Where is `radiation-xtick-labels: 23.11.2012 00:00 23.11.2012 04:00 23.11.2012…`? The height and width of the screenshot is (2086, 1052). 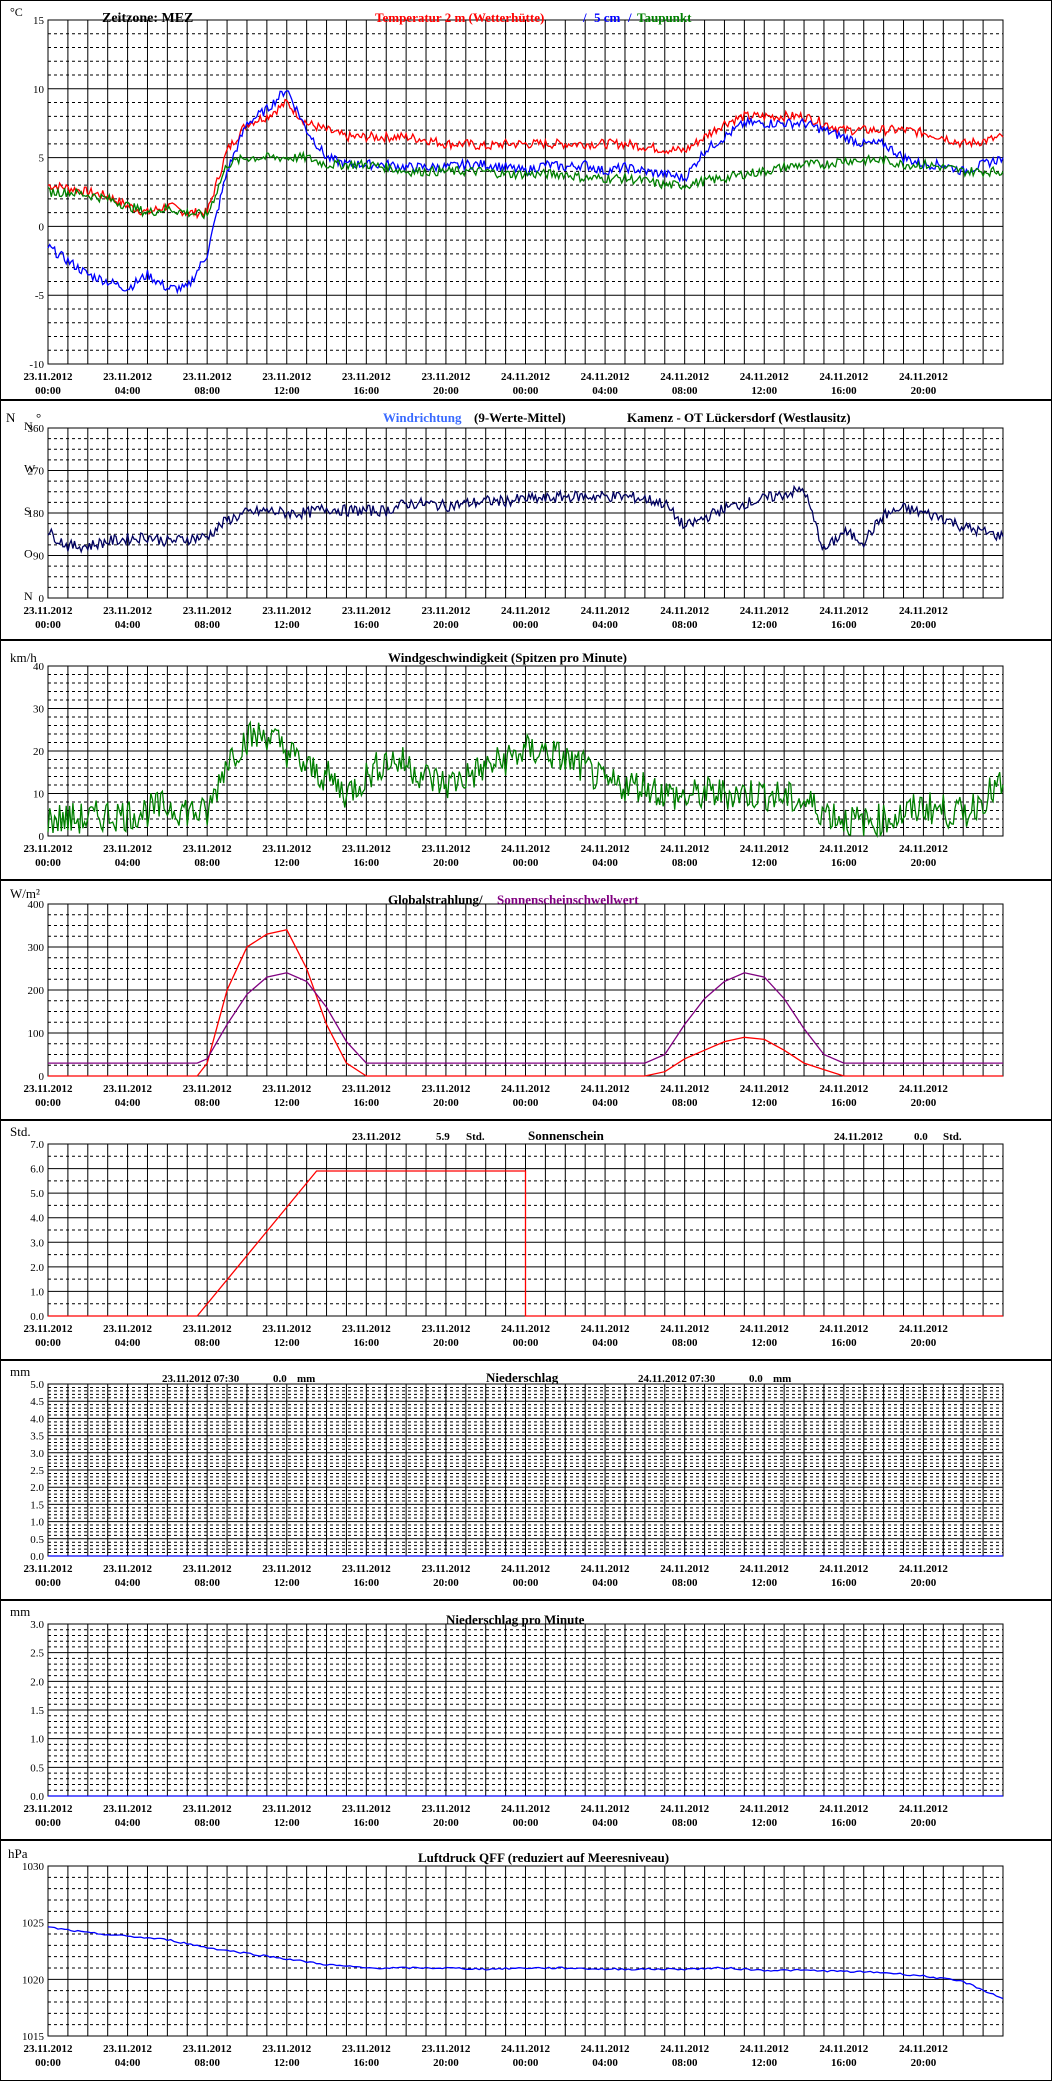 radiation-xtick-labels: 23.11.2012 00:00 23.11.2012 04:00 23.11.2012… is located at coordinates (486, 1096).